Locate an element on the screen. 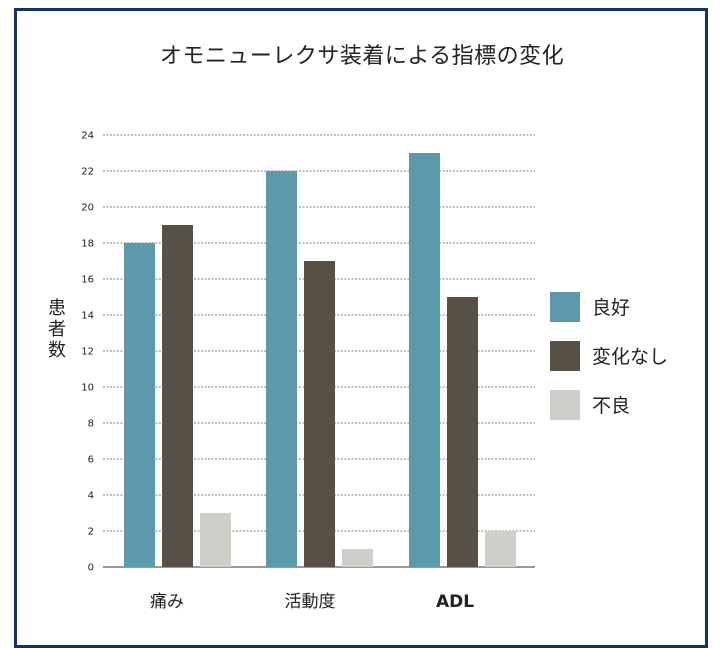 Image resolution: width=724 pixels, height=648 pixels. legend-label: 不良 is located at coordinates (611, 406).